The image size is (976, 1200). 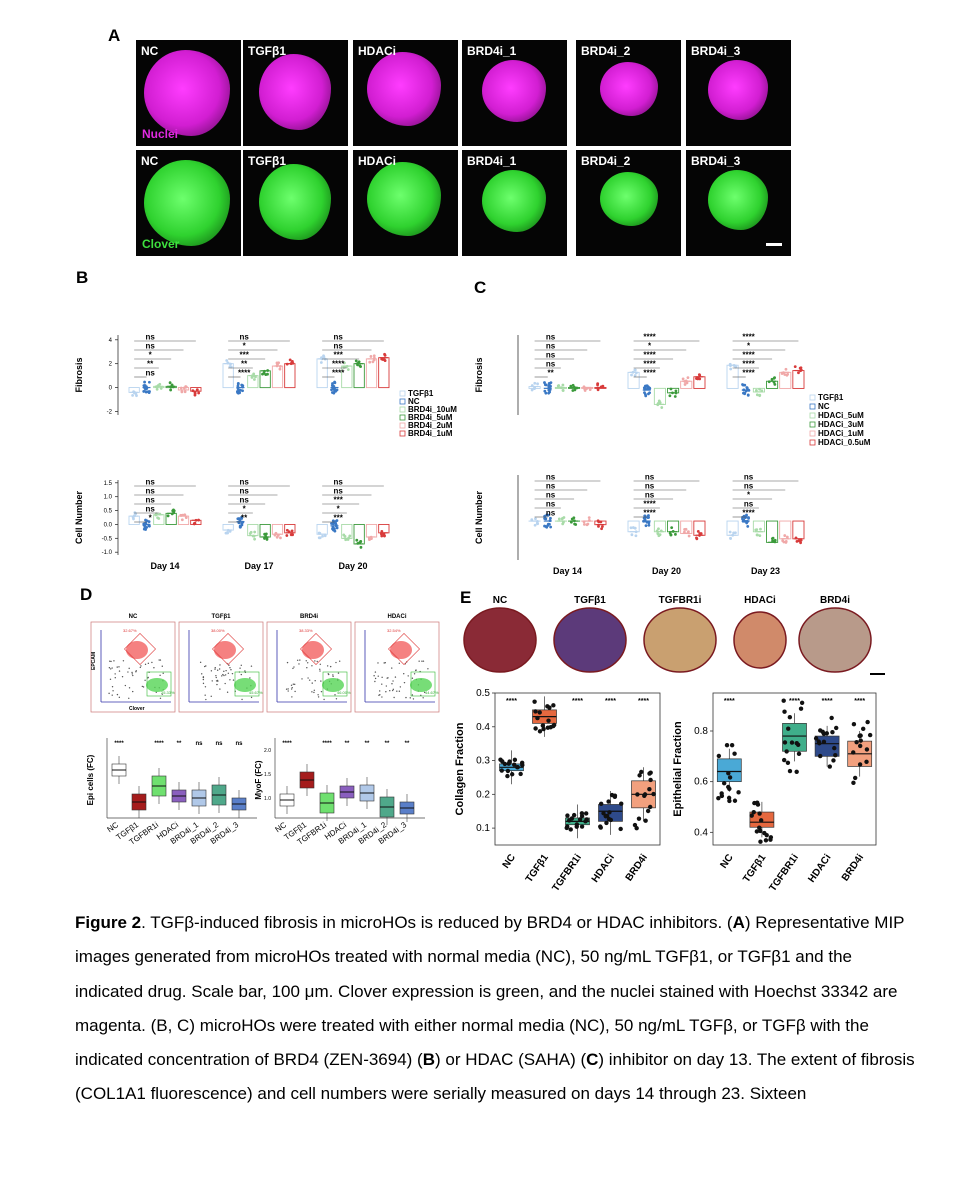 What do you see at coordinates (509, 861) in the screenshot?
I see `x-tick-label: NC` at bounding box center [509, 861].